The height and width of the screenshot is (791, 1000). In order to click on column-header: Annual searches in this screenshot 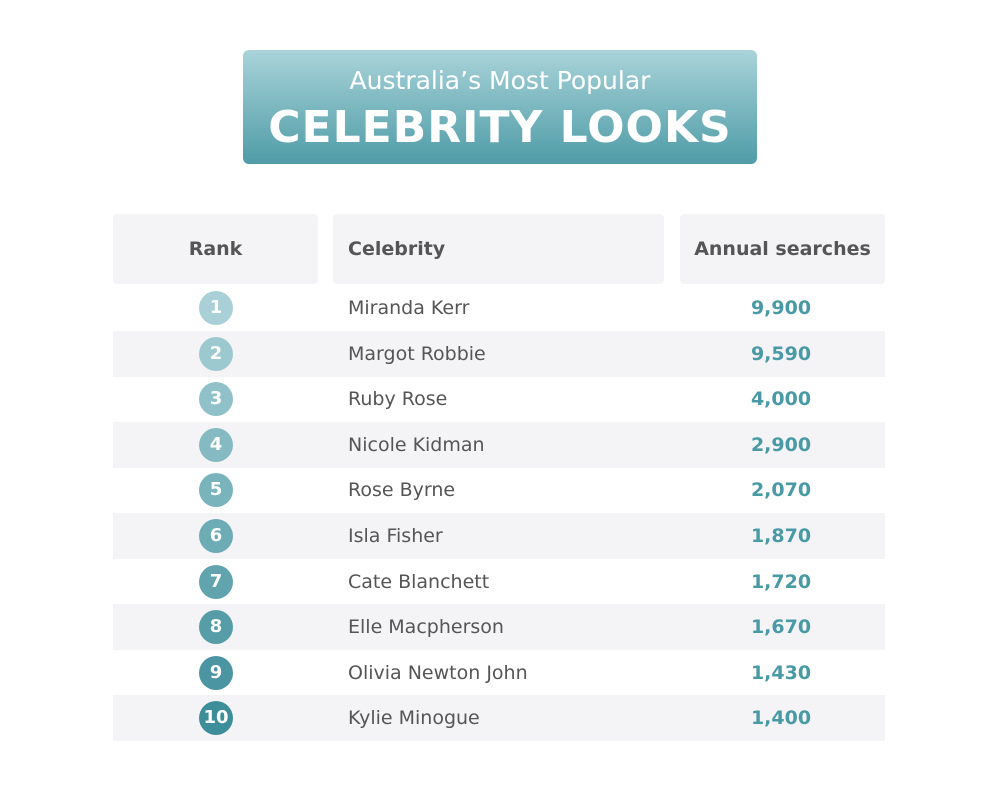, I will do `click(782, 249)`.